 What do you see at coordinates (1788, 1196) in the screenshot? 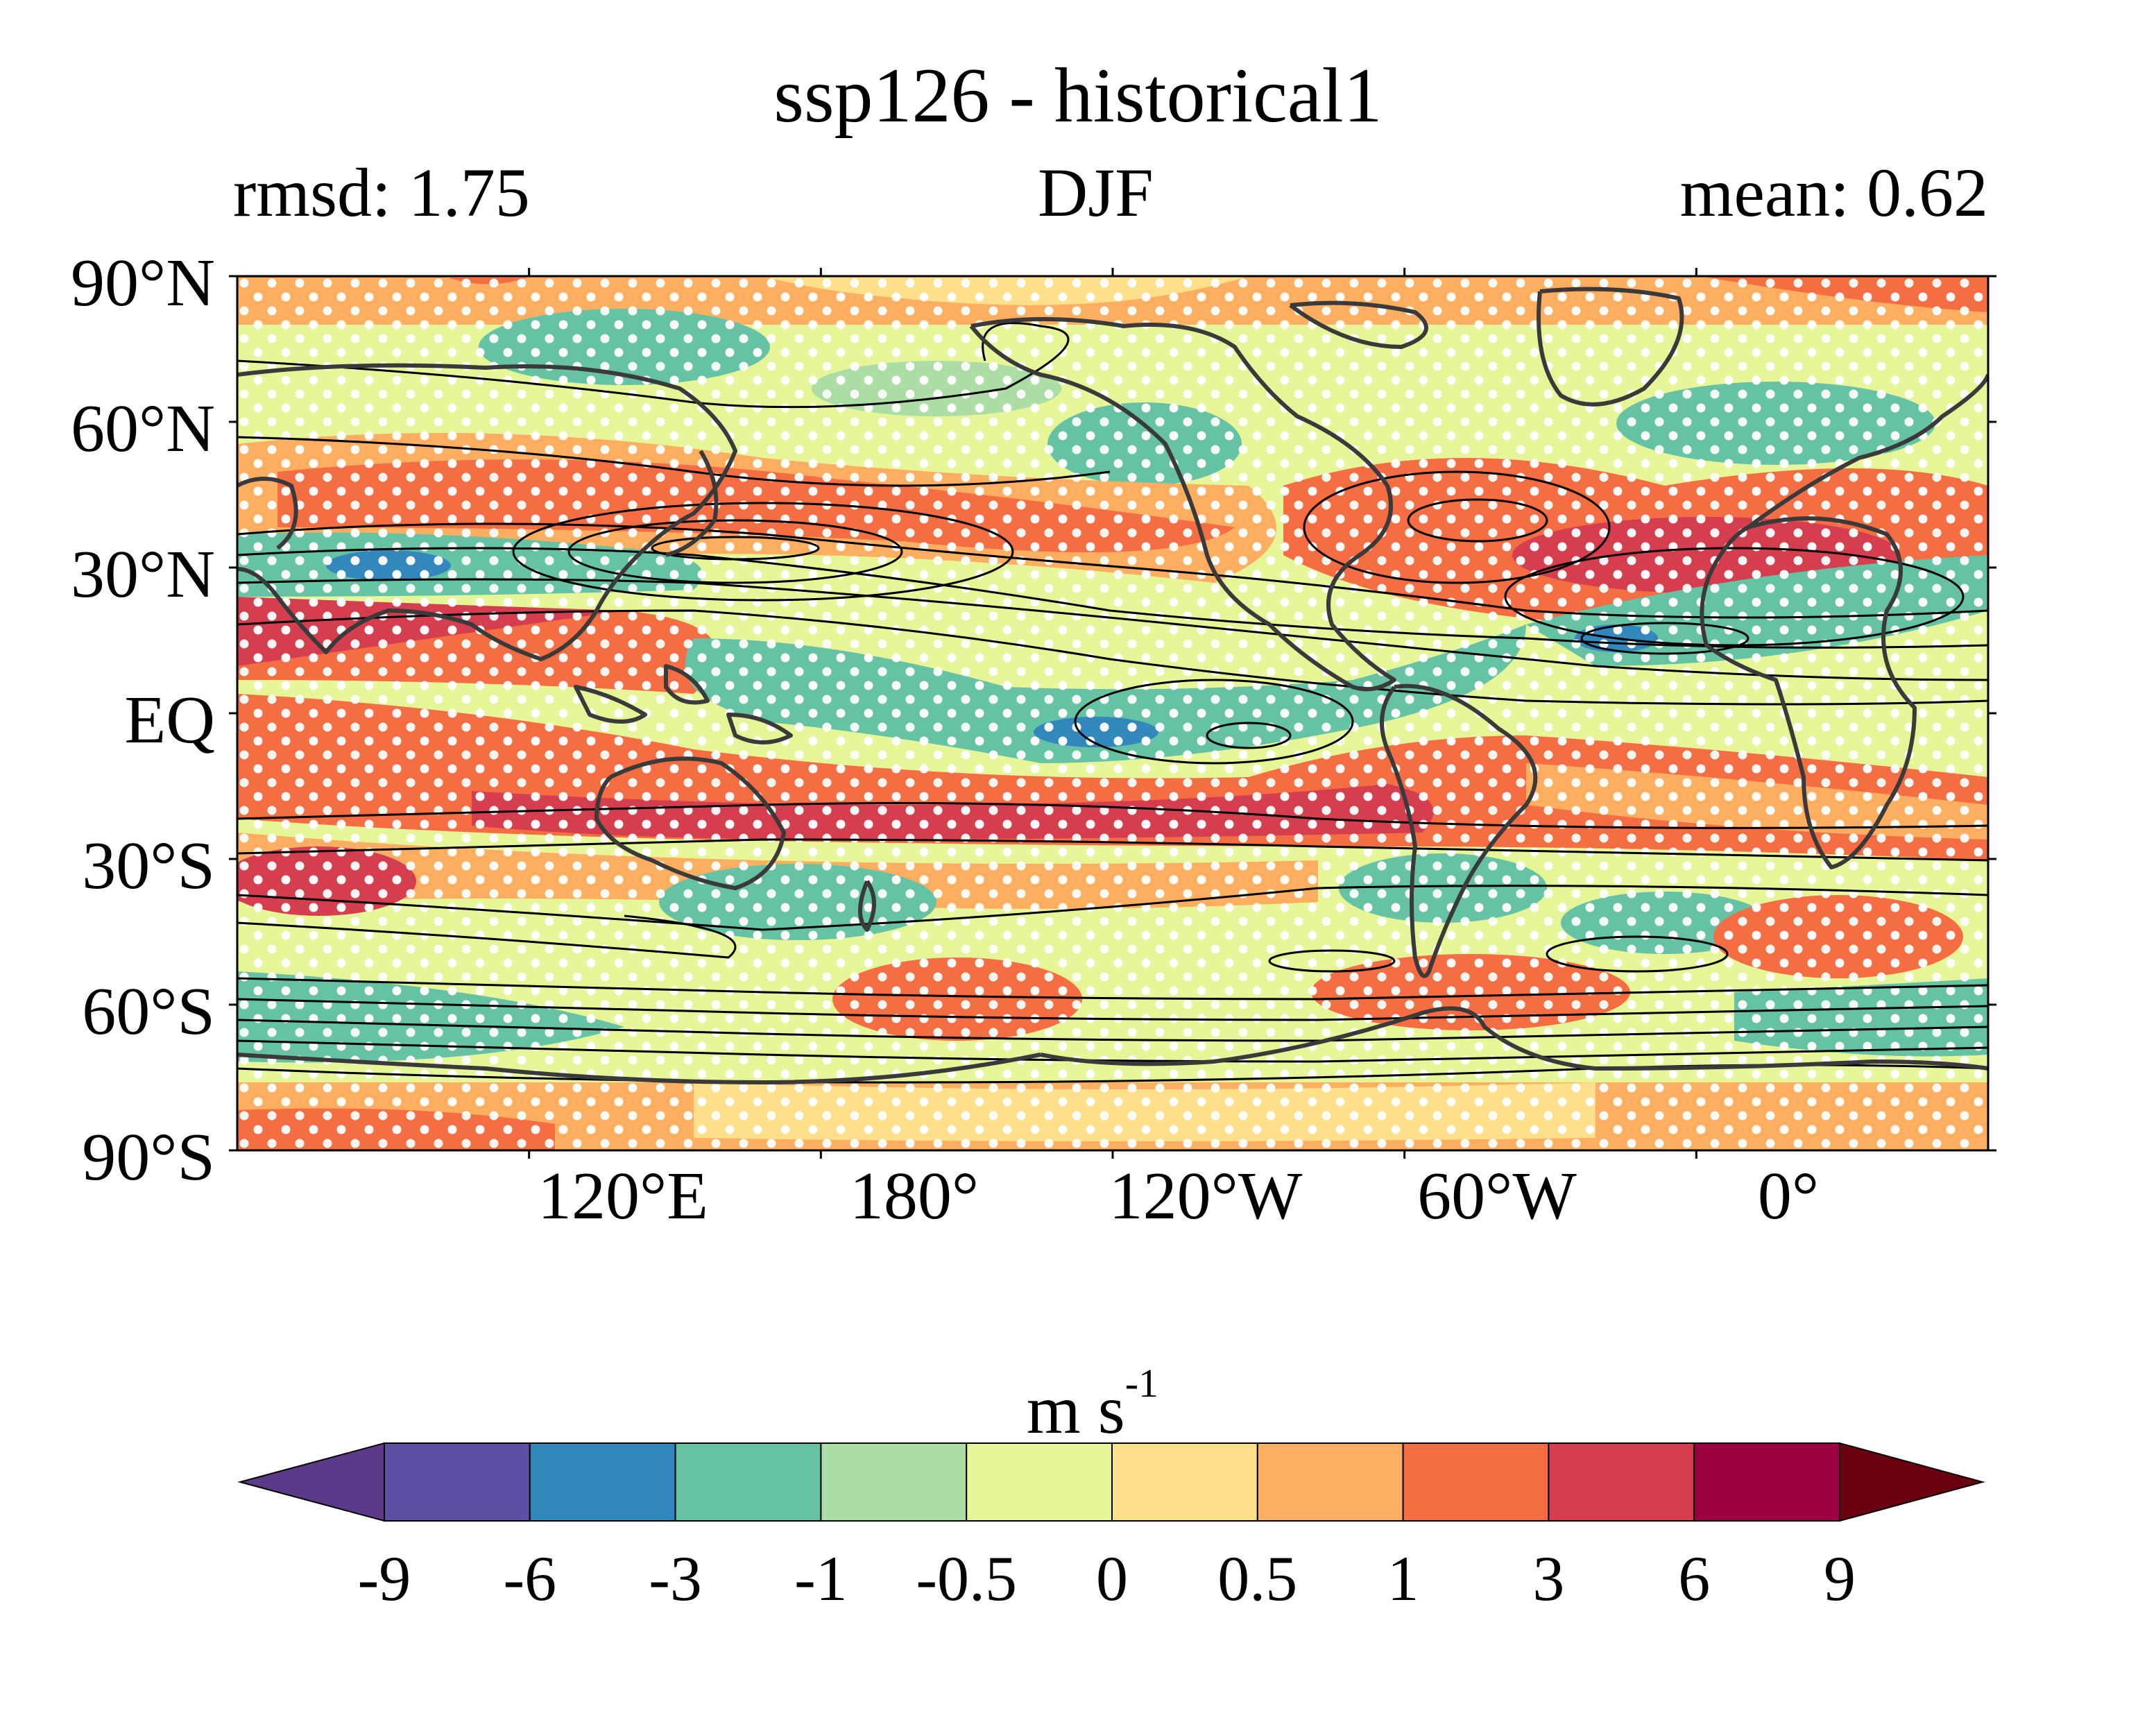
I see `lon-label-0: 0°` at bounding box center [1788, 1196].